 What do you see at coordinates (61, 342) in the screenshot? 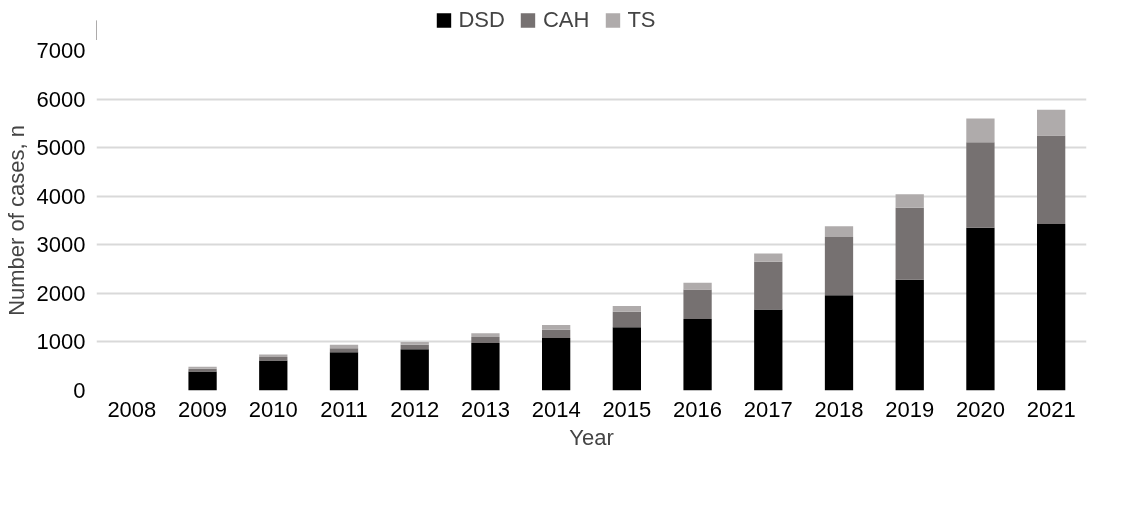
I see `y-tick-label: 1000` at bounding box center [61, 342].